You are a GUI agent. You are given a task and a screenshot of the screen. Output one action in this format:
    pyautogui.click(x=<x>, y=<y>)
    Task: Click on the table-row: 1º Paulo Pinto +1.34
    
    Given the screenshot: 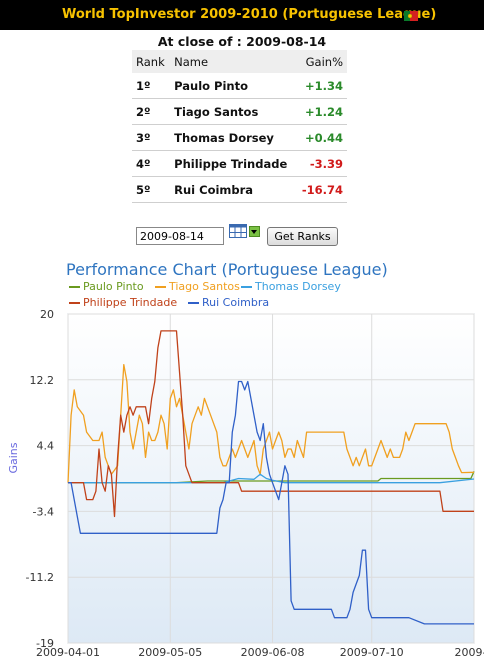 What is the action you would take?
    pyautogui.click(x=239, y=86)
    